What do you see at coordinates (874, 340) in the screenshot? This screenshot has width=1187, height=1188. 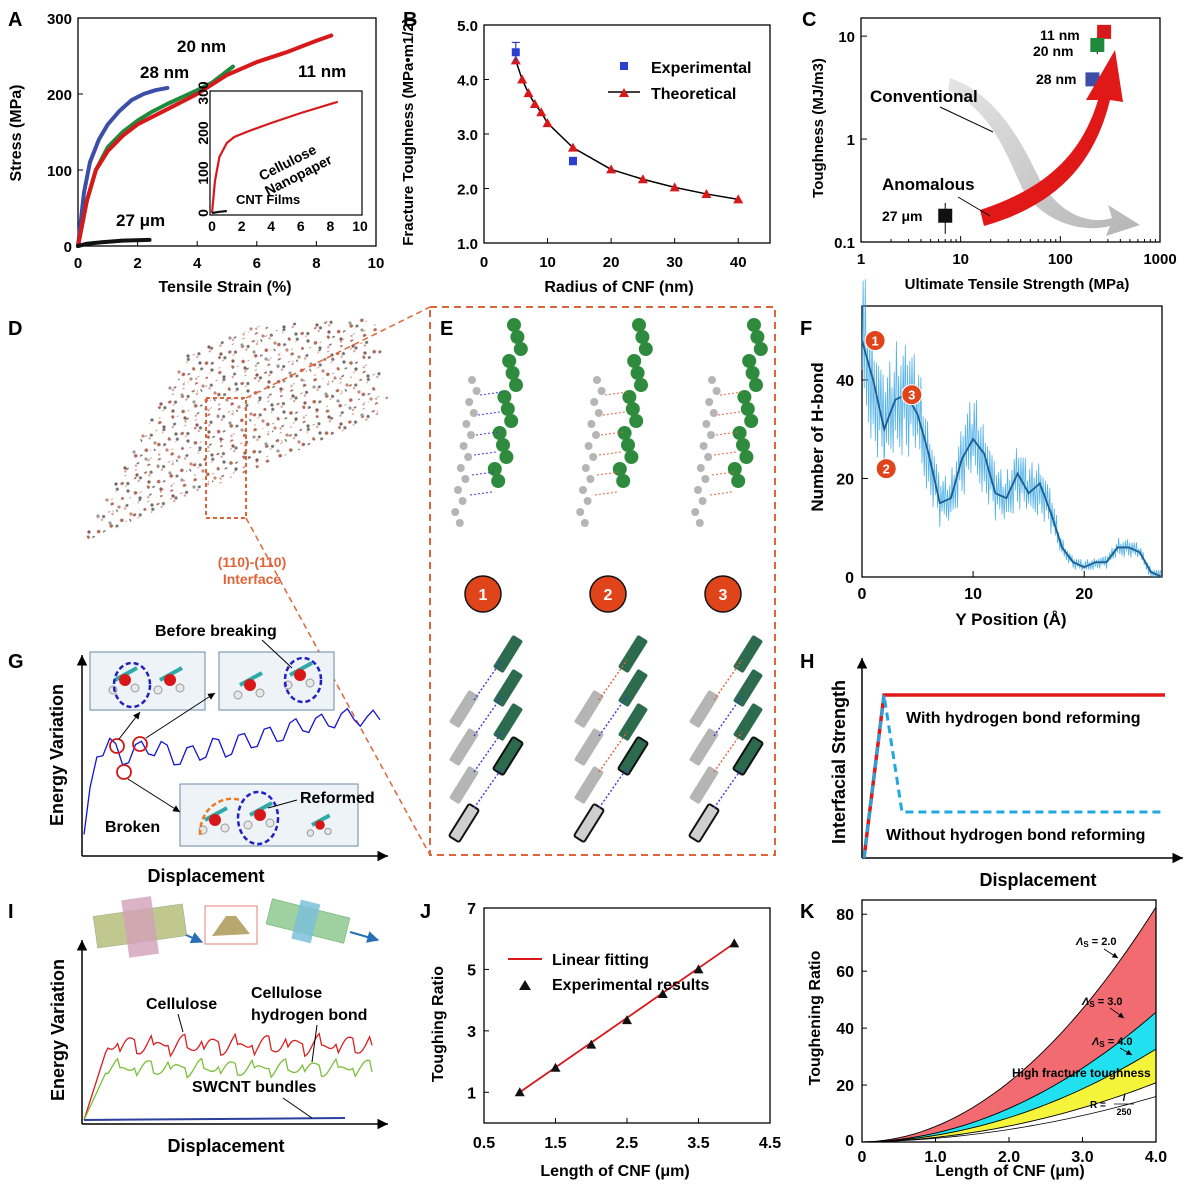 I see `f-marker-label: 1` at bounding box center [874, 340].